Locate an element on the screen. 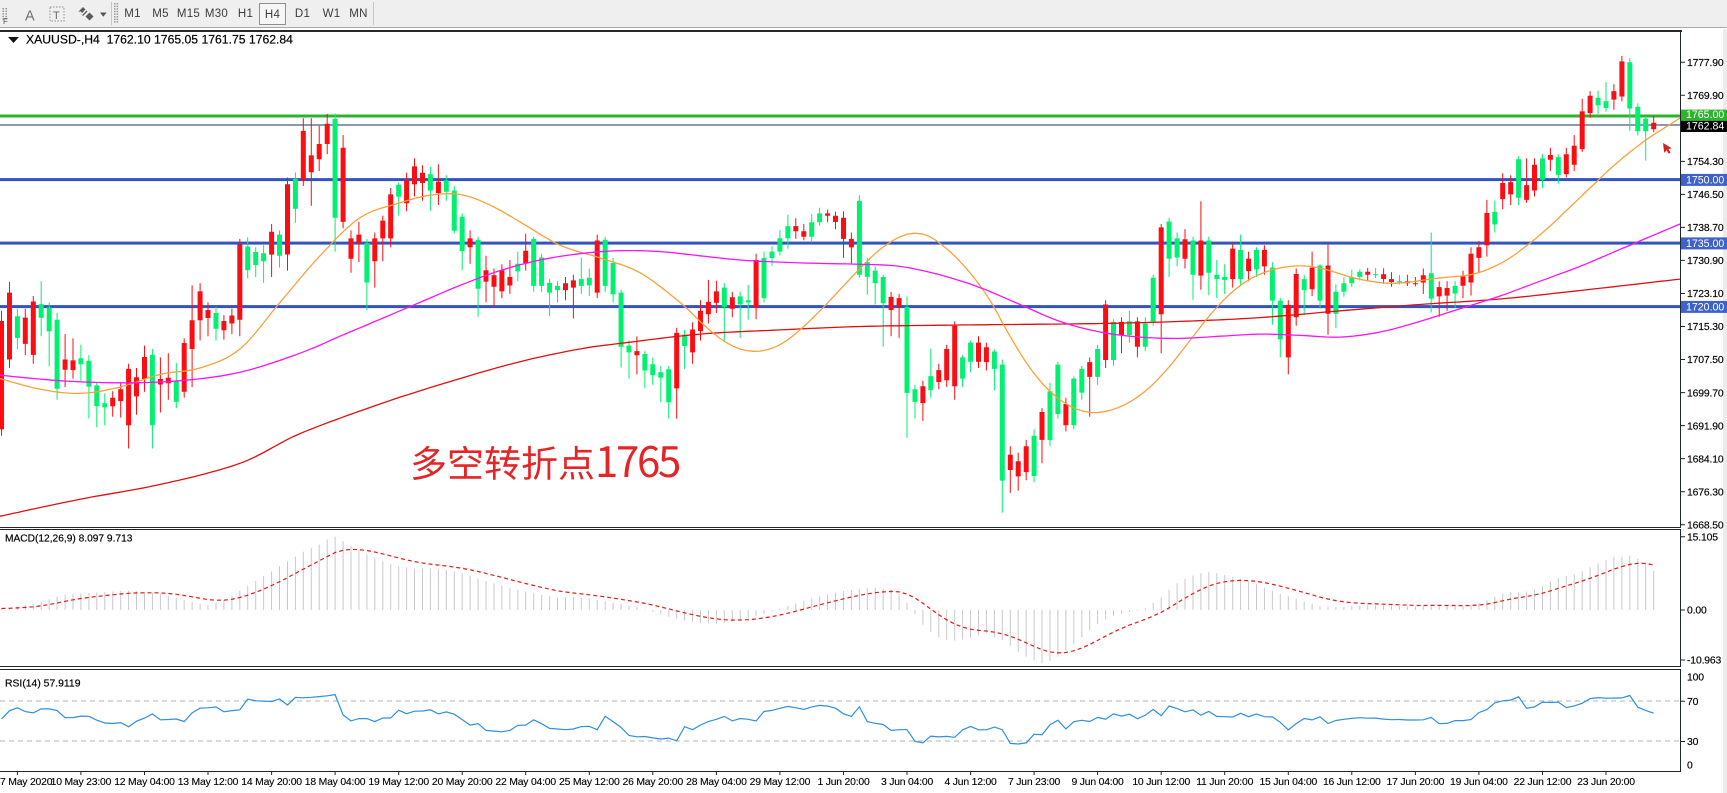  svg-text: 1699.70 is located at coordinates (1705, 393).